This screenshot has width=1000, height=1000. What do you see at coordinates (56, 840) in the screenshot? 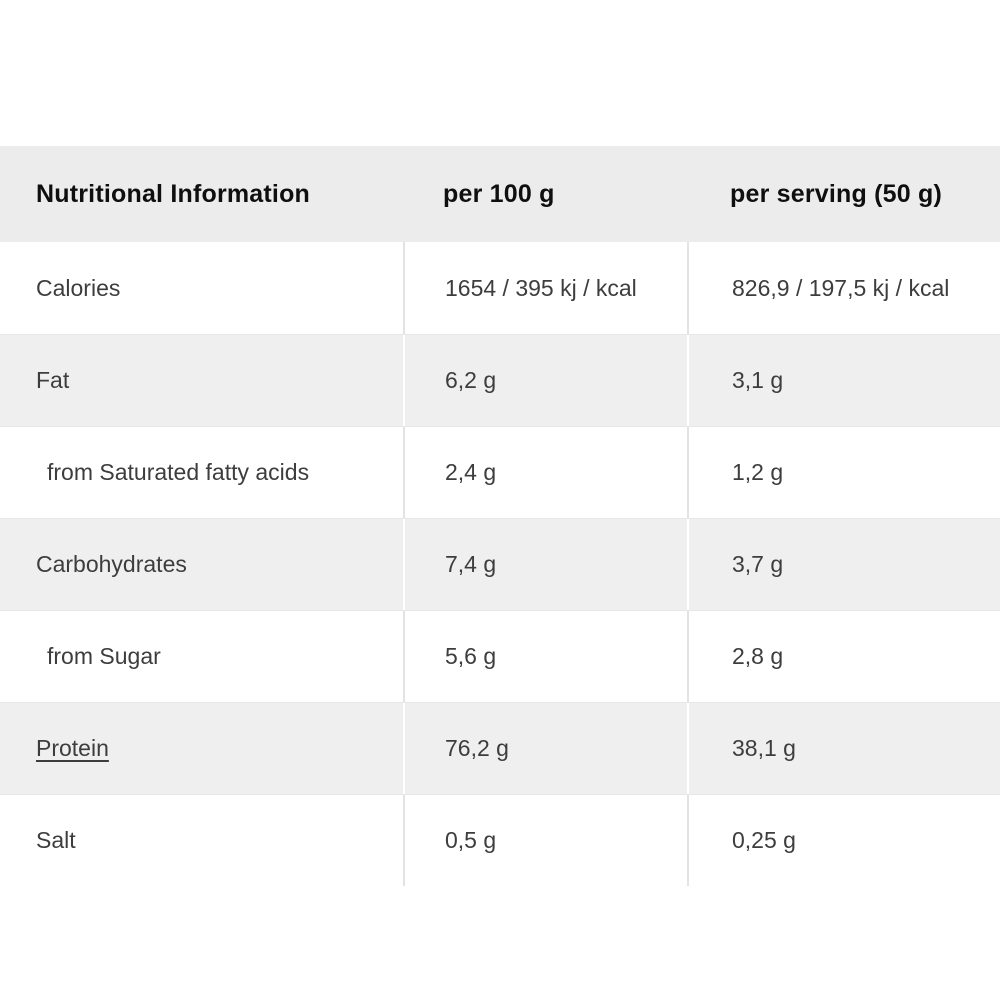
I see `row-label-salt: Salt` at bounding box center [56, 840].